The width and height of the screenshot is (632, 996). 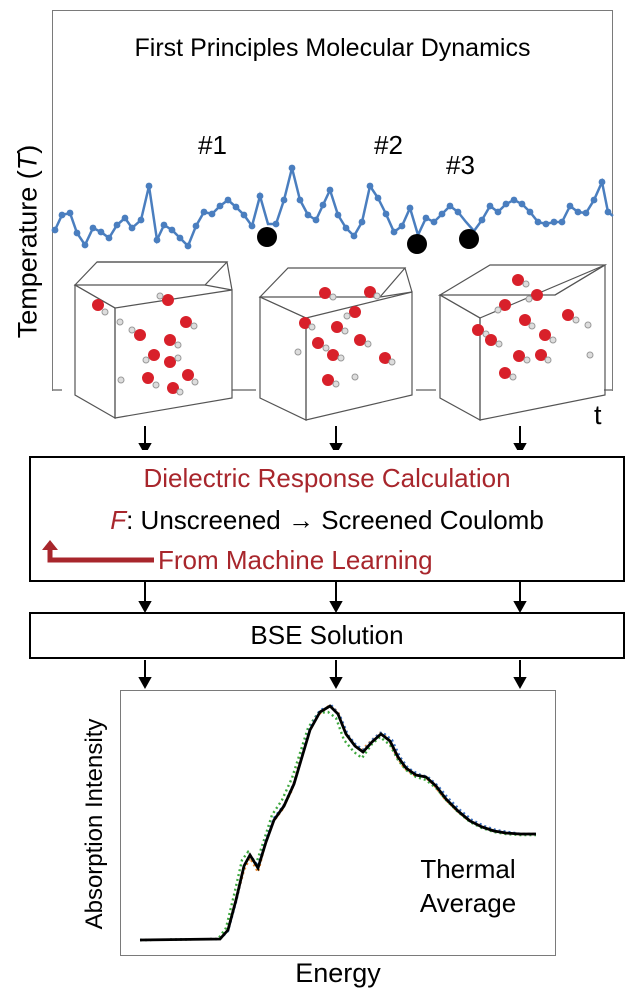 What do you see at coordinates (327, 478) in the screenshot?
I see `dielectric-title: Dielectric Response Calculation` at bounding box center [327, 478].